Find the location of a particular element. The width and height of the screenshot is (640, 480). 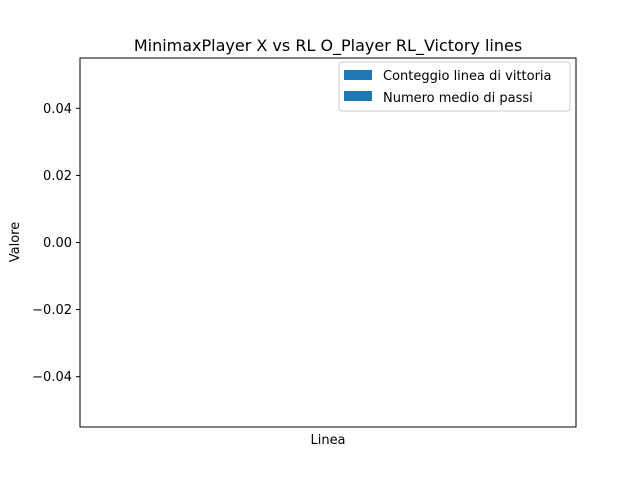

legend-label-conteggio: Conteggio linea di vittoria is located at coordinates (467, 76).